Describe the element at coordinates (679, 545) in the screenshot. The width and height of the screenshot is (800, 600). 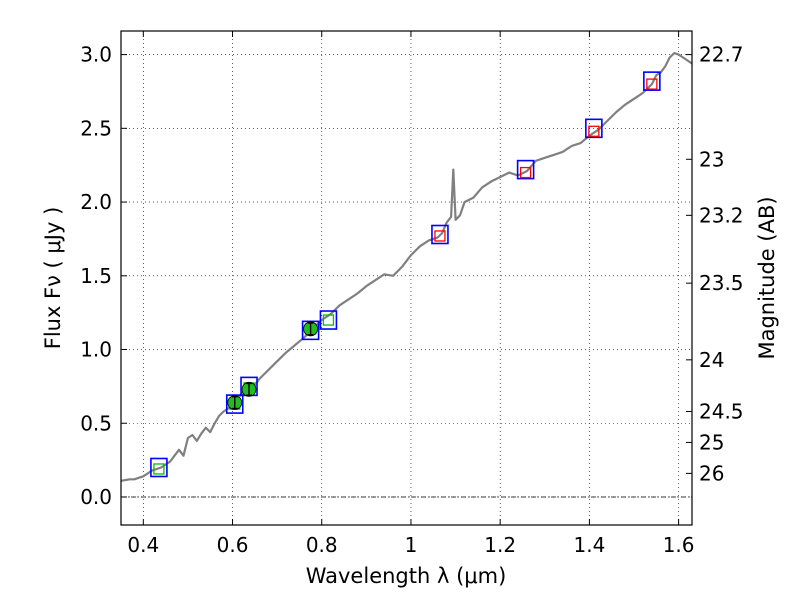
I see `x-tick-label: 1.6` at that location.